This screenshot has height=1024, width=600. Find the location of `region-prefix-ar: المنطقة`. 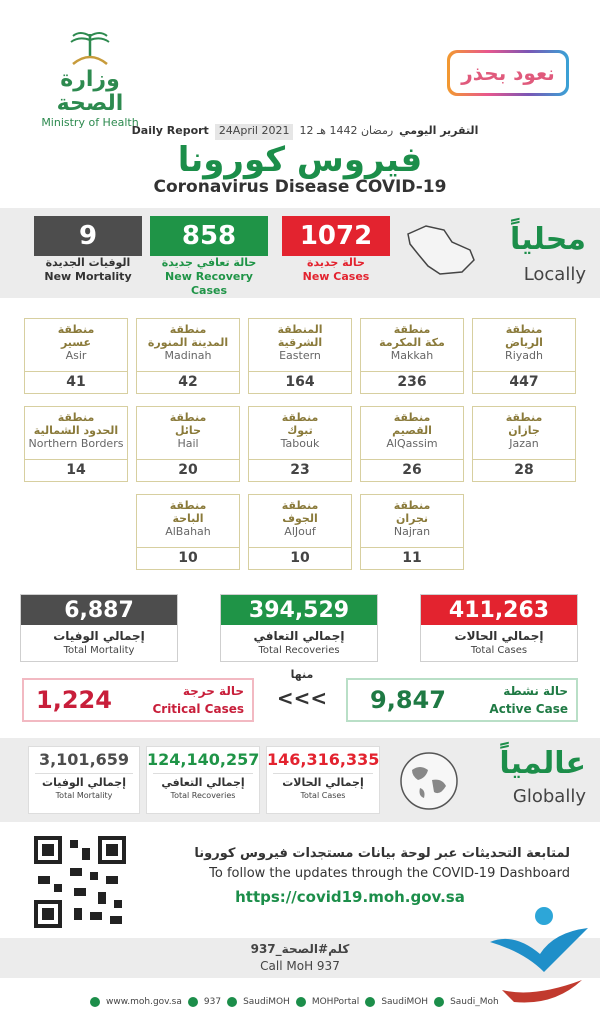

region-prefix-ar: المنطقة is located at coordinates (300, 329).